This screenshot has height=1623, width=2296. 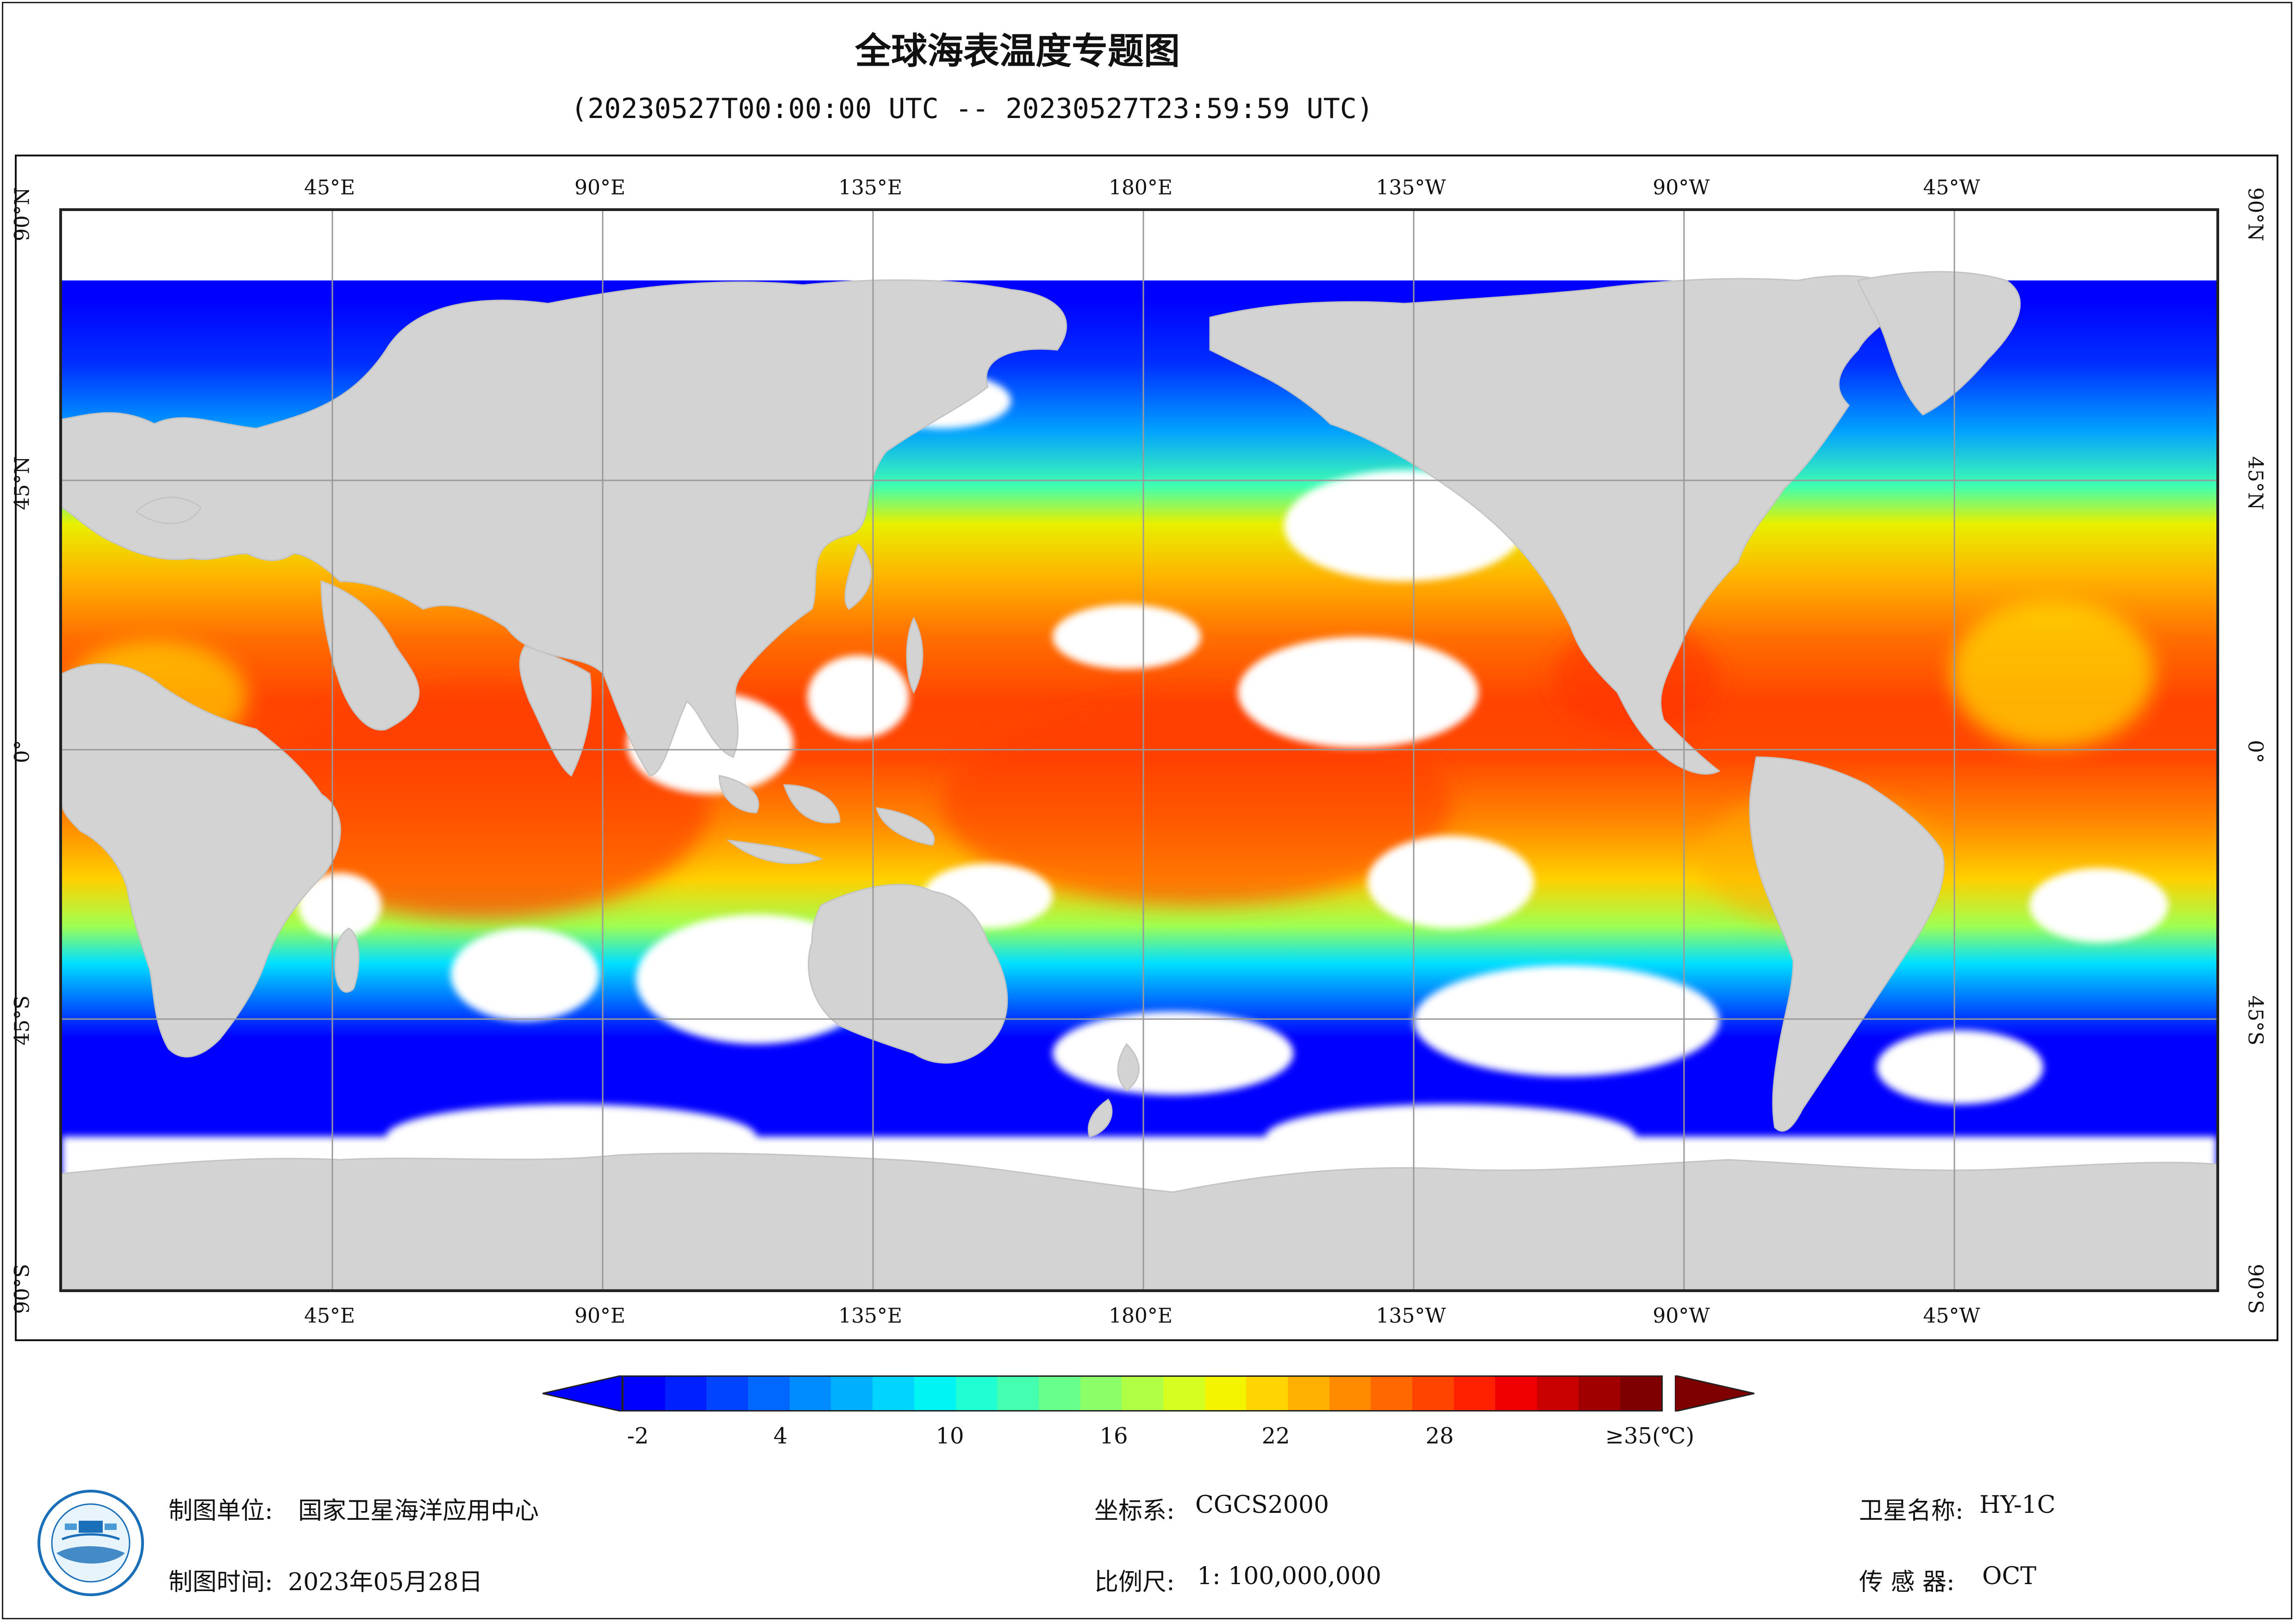 I want to click on lon-label-135w-top: 135°W, so click(x=1411, y=187).